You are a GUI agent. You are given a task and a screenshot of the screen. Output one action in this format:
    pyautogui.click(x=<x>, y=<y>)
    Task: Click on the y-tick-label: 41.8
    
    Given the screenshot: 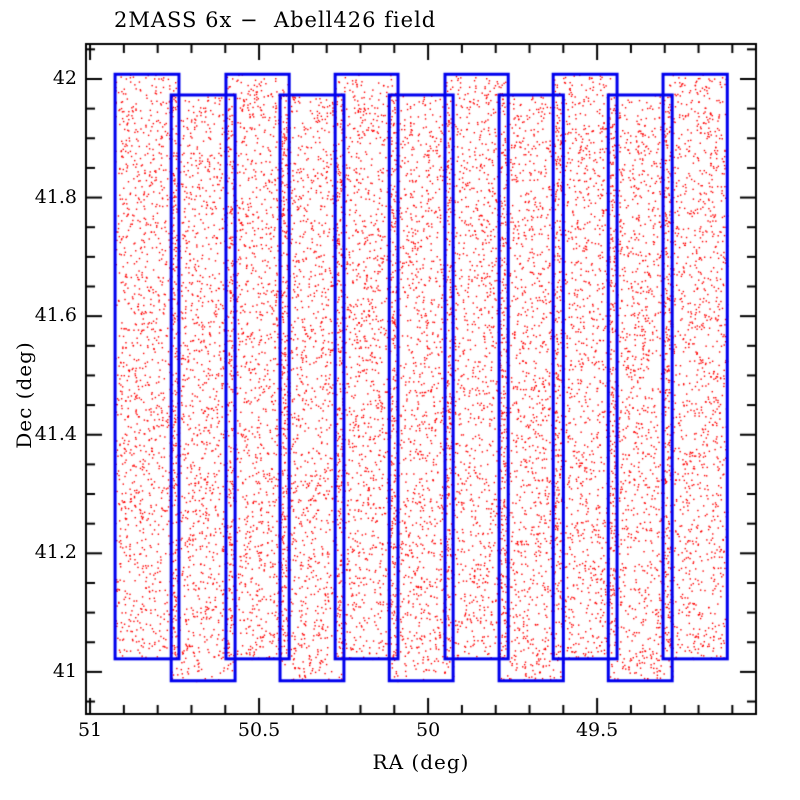 What is the action you would take?
    pyautogui.click(x=55, y=196)
    